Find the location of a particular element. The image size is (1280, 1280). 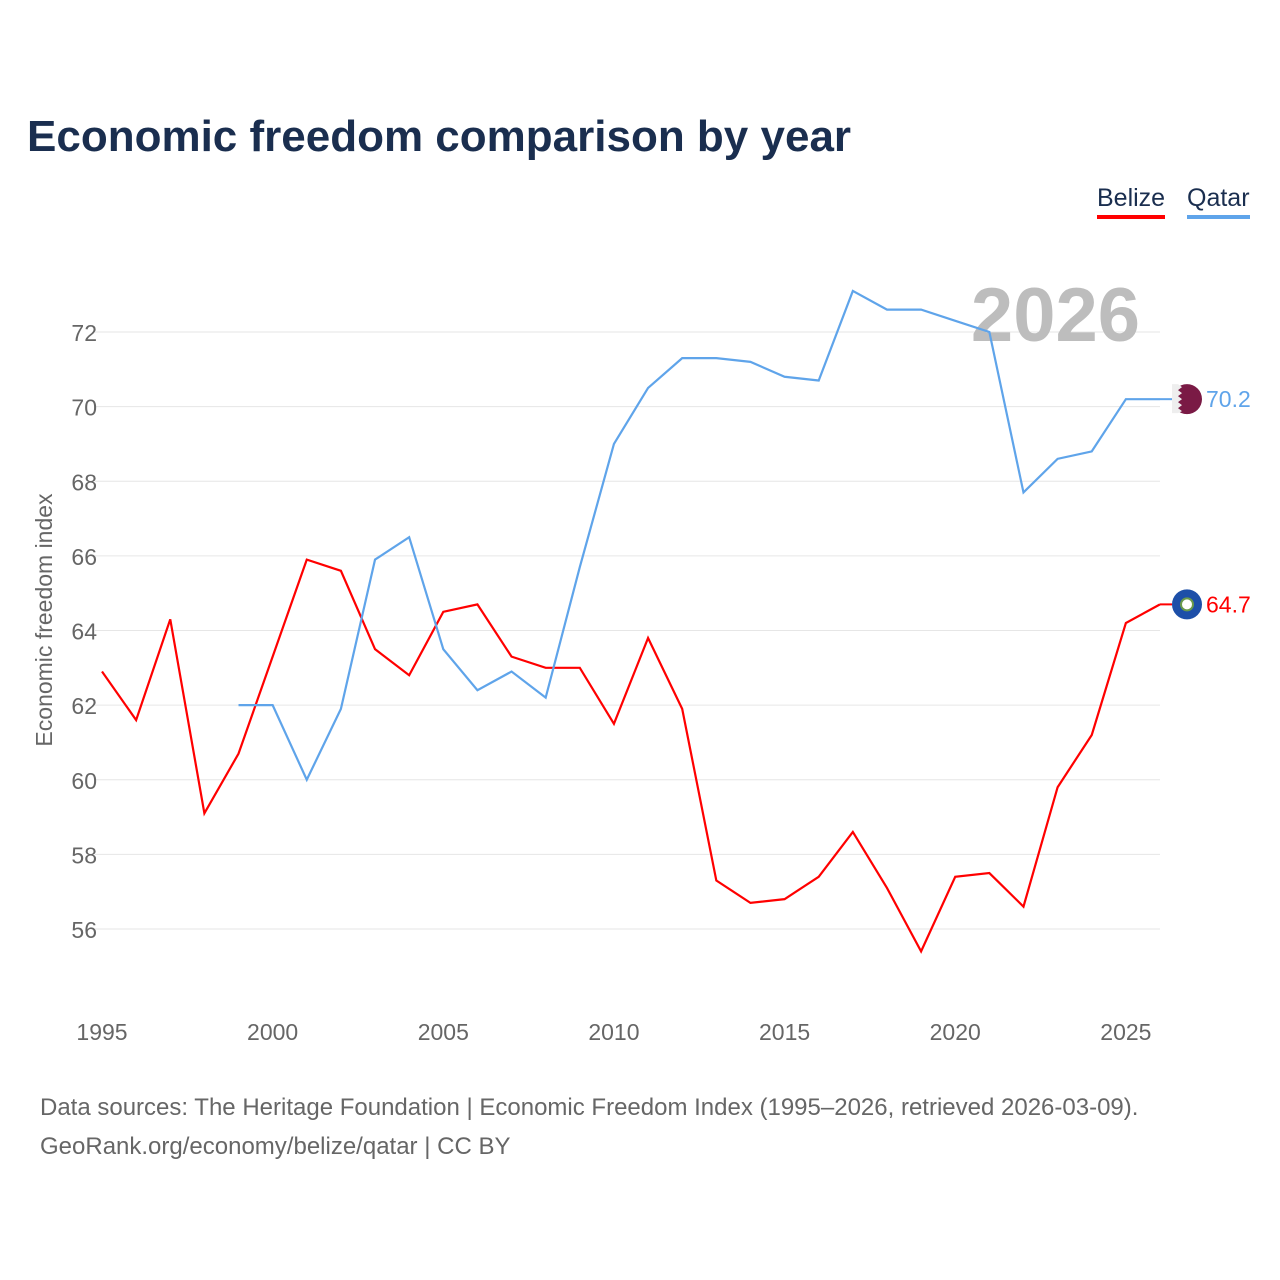

y-axis-label: Economic freedom index is located at coordinates (44, 620).